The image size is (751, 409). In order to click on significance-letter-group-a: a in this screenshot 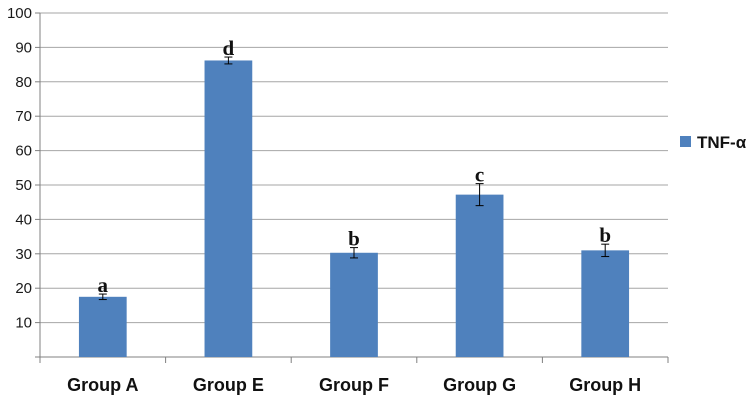, I will do `click(103, 285)`.